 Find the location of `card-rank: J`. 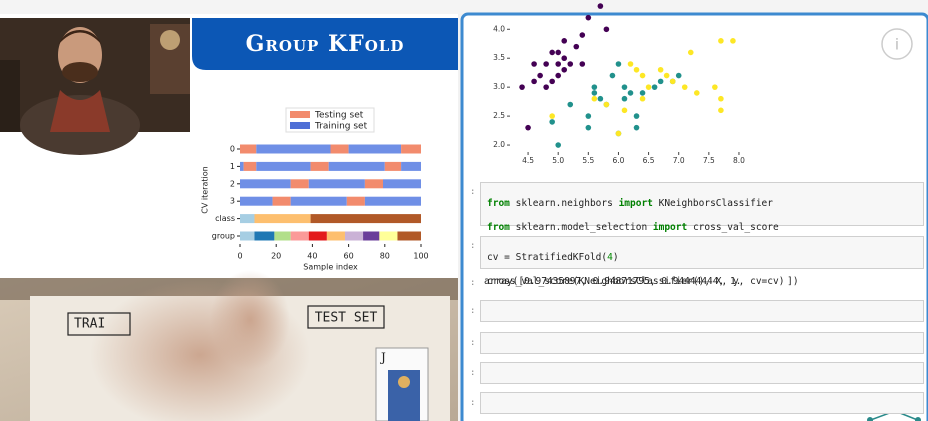

card-rank: J is located at coordinates (382, 358).